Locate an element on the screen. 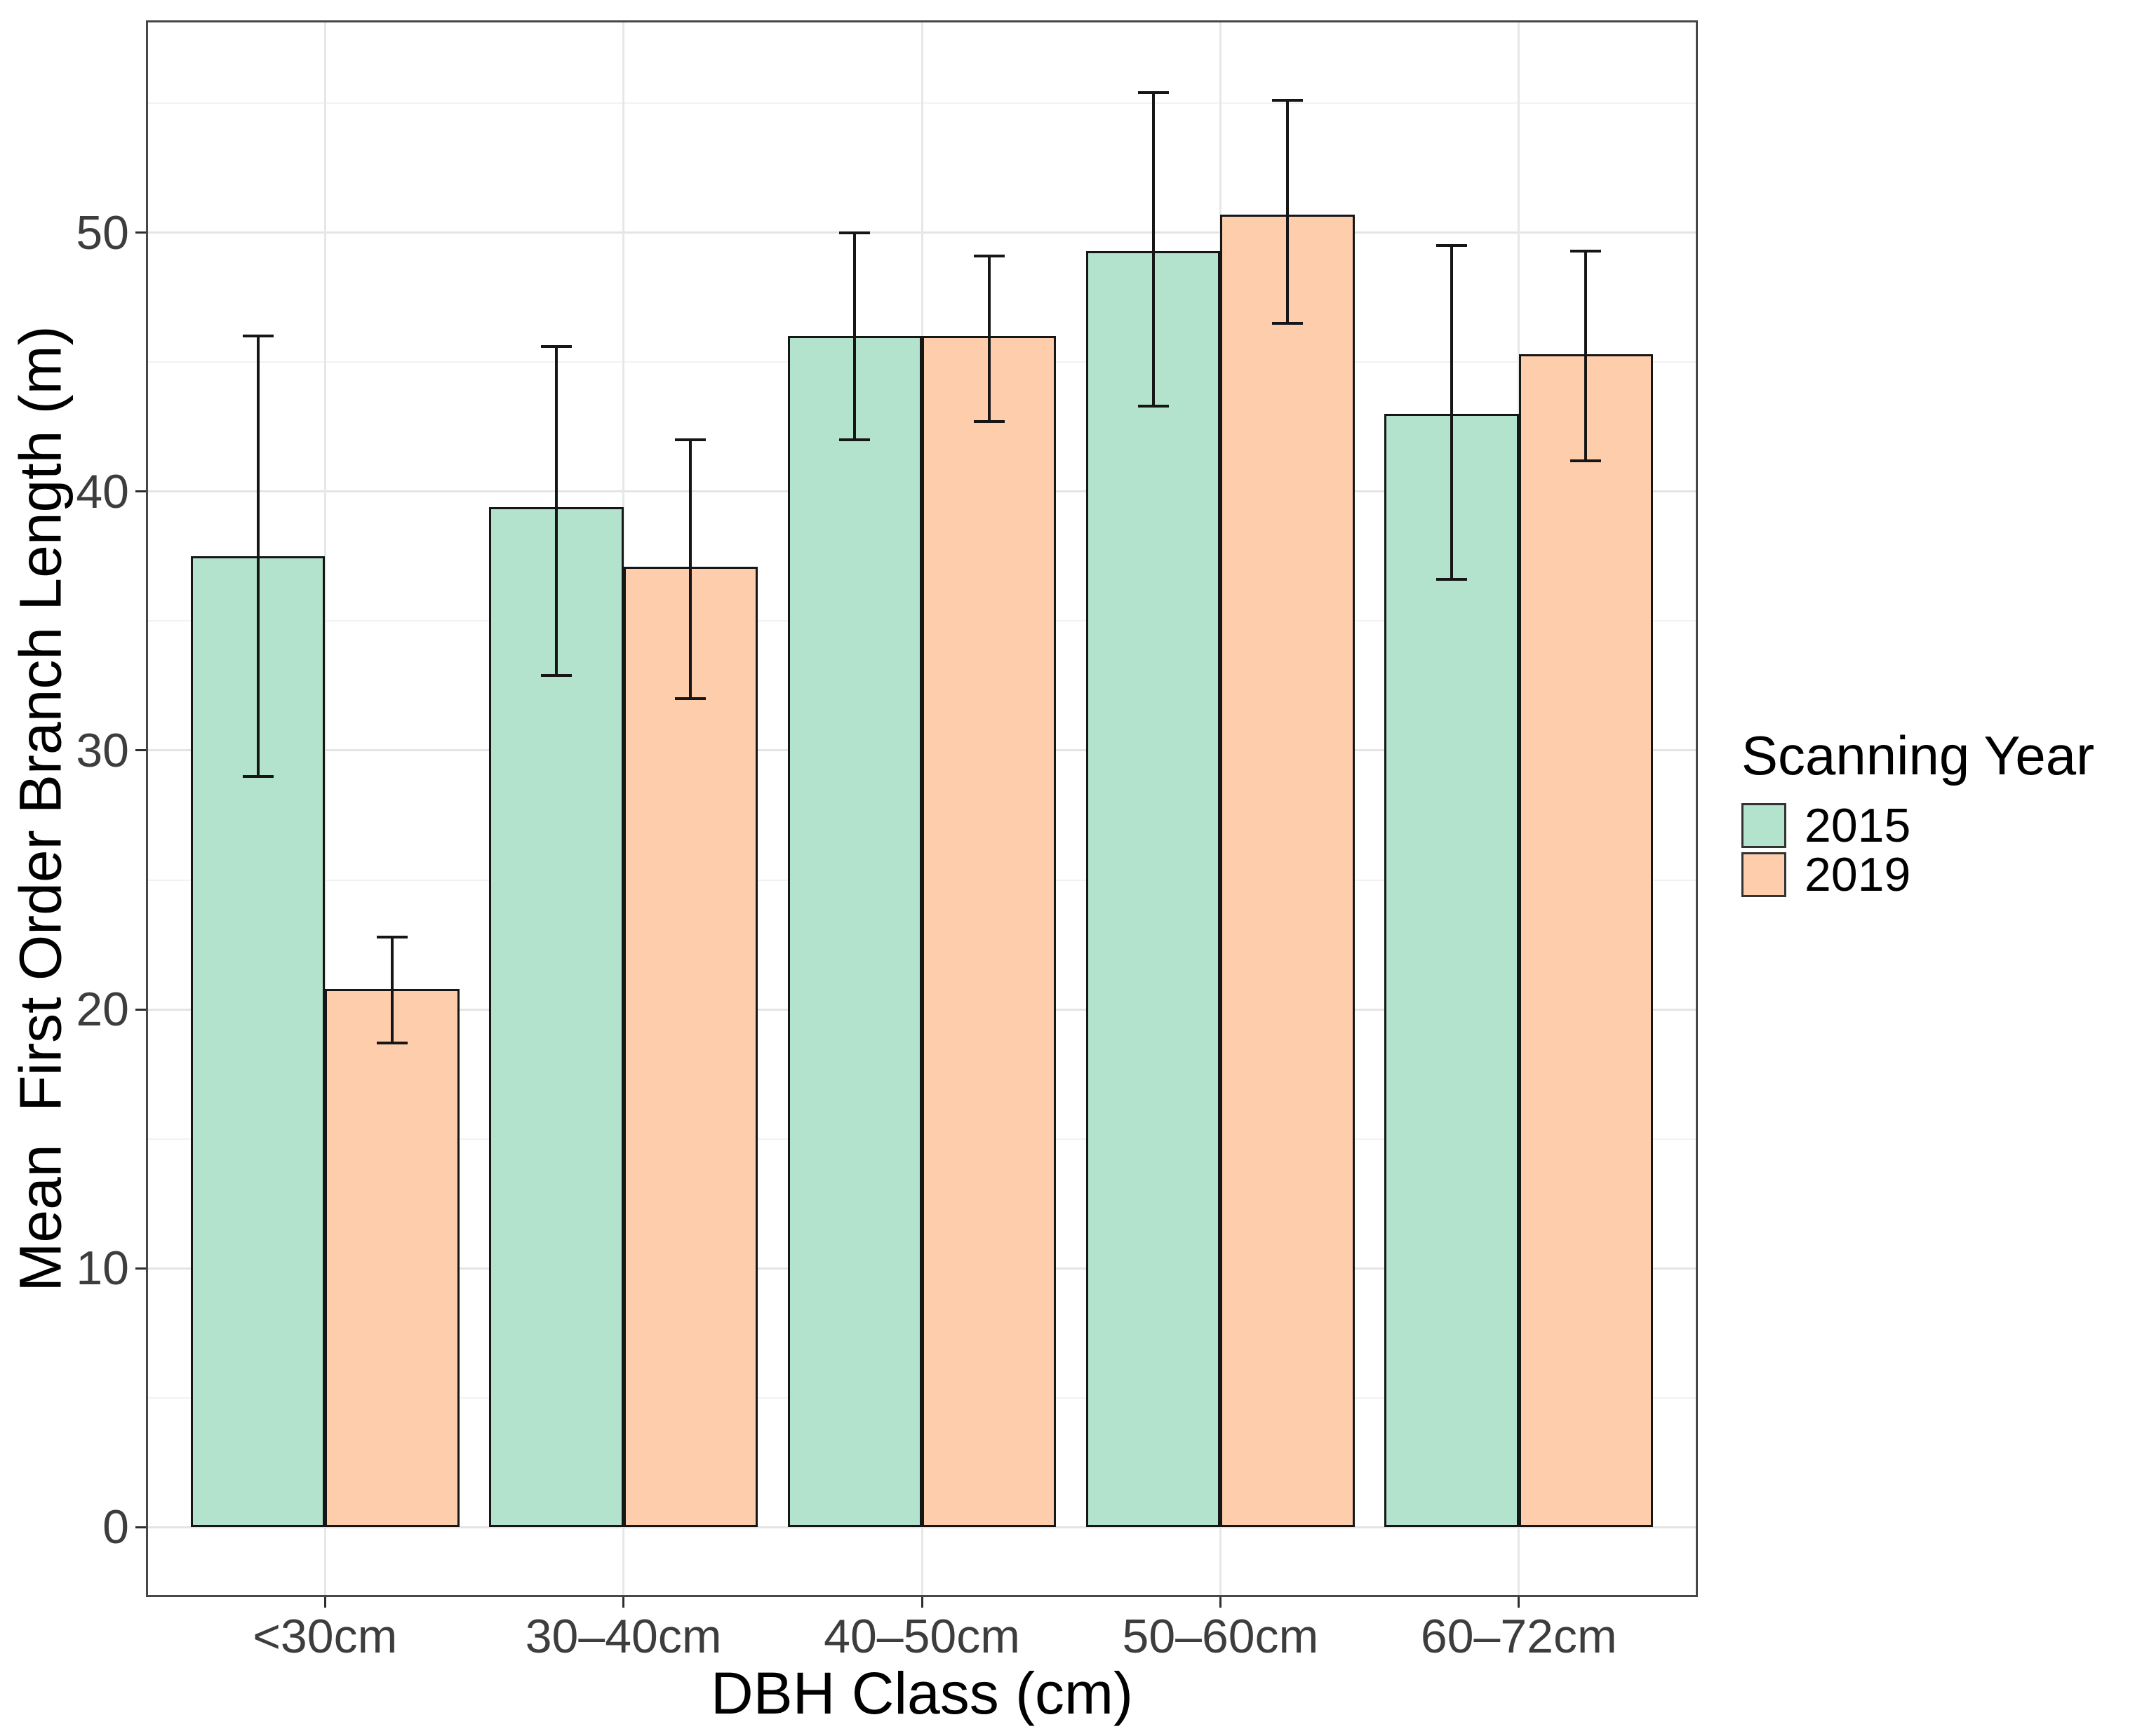 The image size is (2142, 1736). y-tick-label-40: 40 is located at coordinates (102, 491).